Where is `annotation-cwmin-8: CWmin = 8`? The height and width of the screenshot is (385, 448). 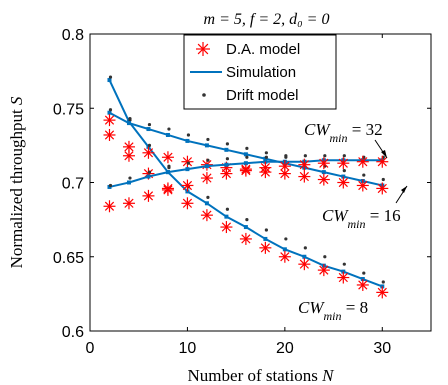
annotation-cwmin-8: CWmin = 8 is located at coordinates (333, 310).